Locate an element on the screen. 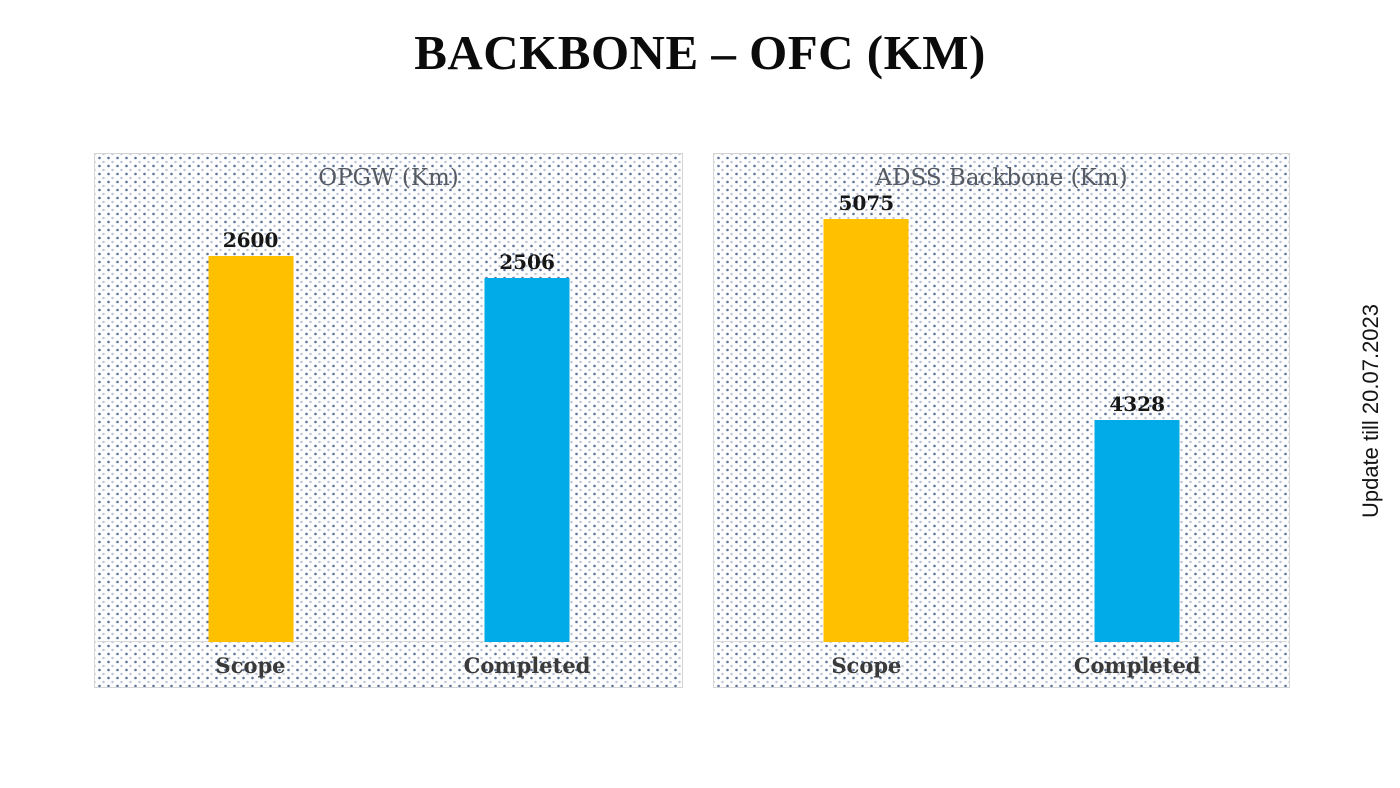 Image resolution: width=1400 pixels, height=788 pixels. bar-value-label: 4328 is located at coordinates (1137, 403).